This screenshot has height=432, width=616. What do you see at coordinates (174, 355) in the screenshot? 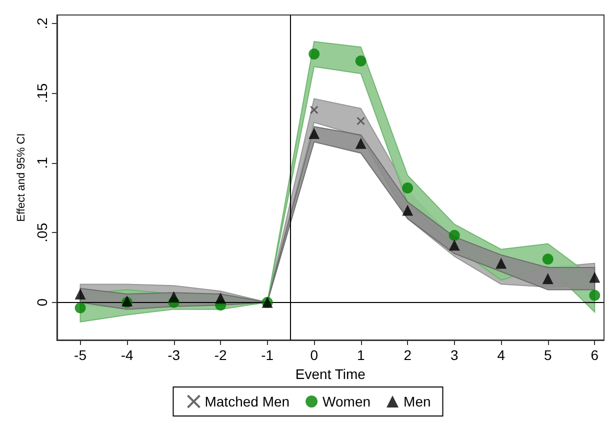
I see `x-tick-label: -3` at bounding box center [174, 355].